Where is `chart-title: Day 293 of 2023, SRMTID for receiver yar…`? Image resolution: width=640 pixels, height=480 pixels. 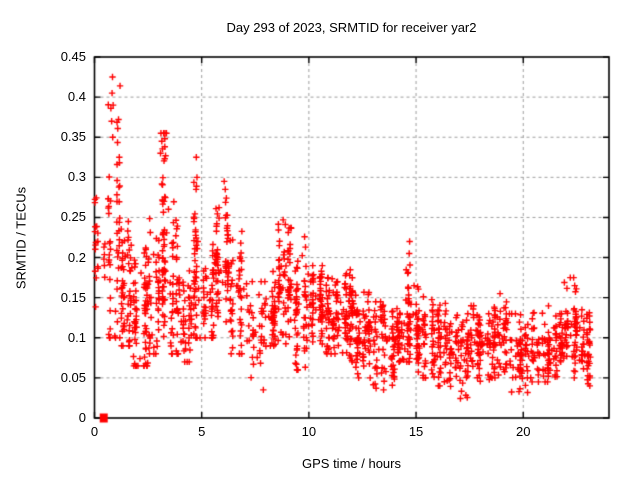
chart-title: Day 293 of 2023, SRMTID for receiver yar… is located at coordinates (351, 27).